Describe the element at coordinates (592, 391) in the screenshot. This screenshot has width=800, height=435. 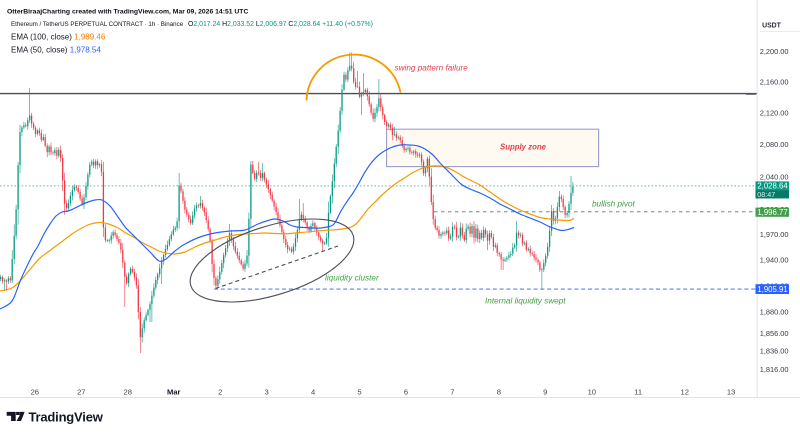
I see `svg-text: 10` at that location.